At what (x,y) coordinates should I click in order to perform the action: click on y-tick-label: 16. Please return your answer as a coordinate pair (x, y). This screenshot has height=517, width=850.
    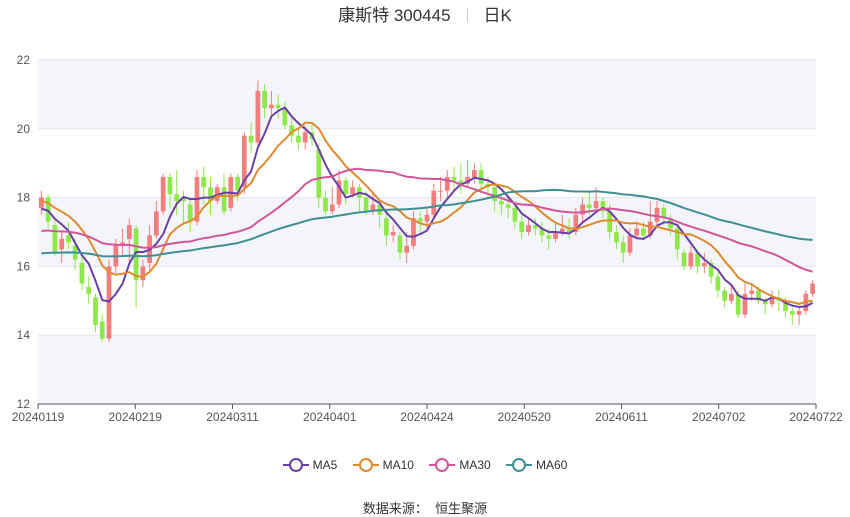
    Looking at the image, I should click on (24, 266).